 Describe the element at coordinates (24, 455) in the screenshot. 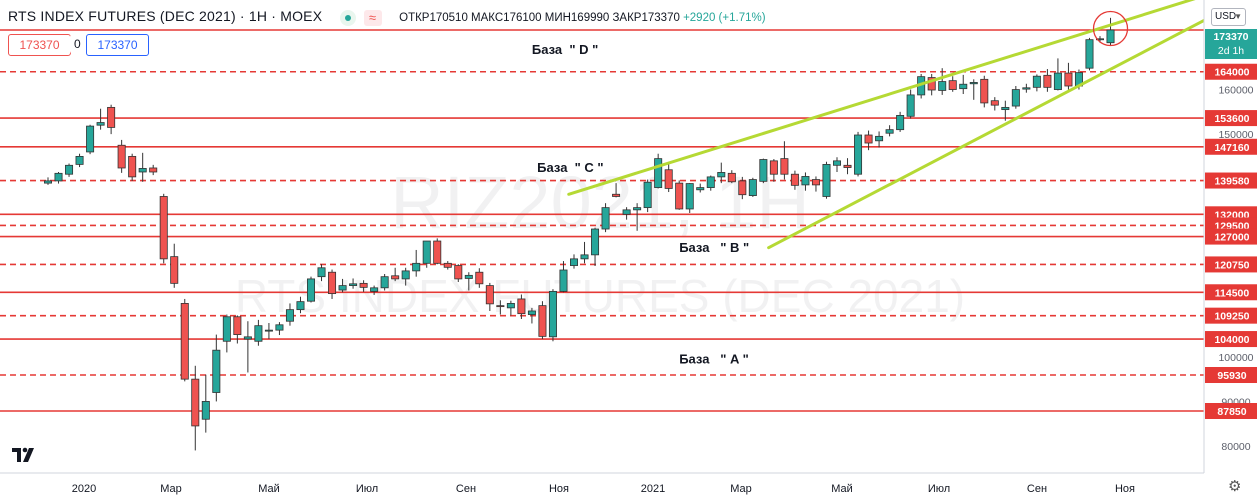

I see `tradingview-logo-icon` at that location.